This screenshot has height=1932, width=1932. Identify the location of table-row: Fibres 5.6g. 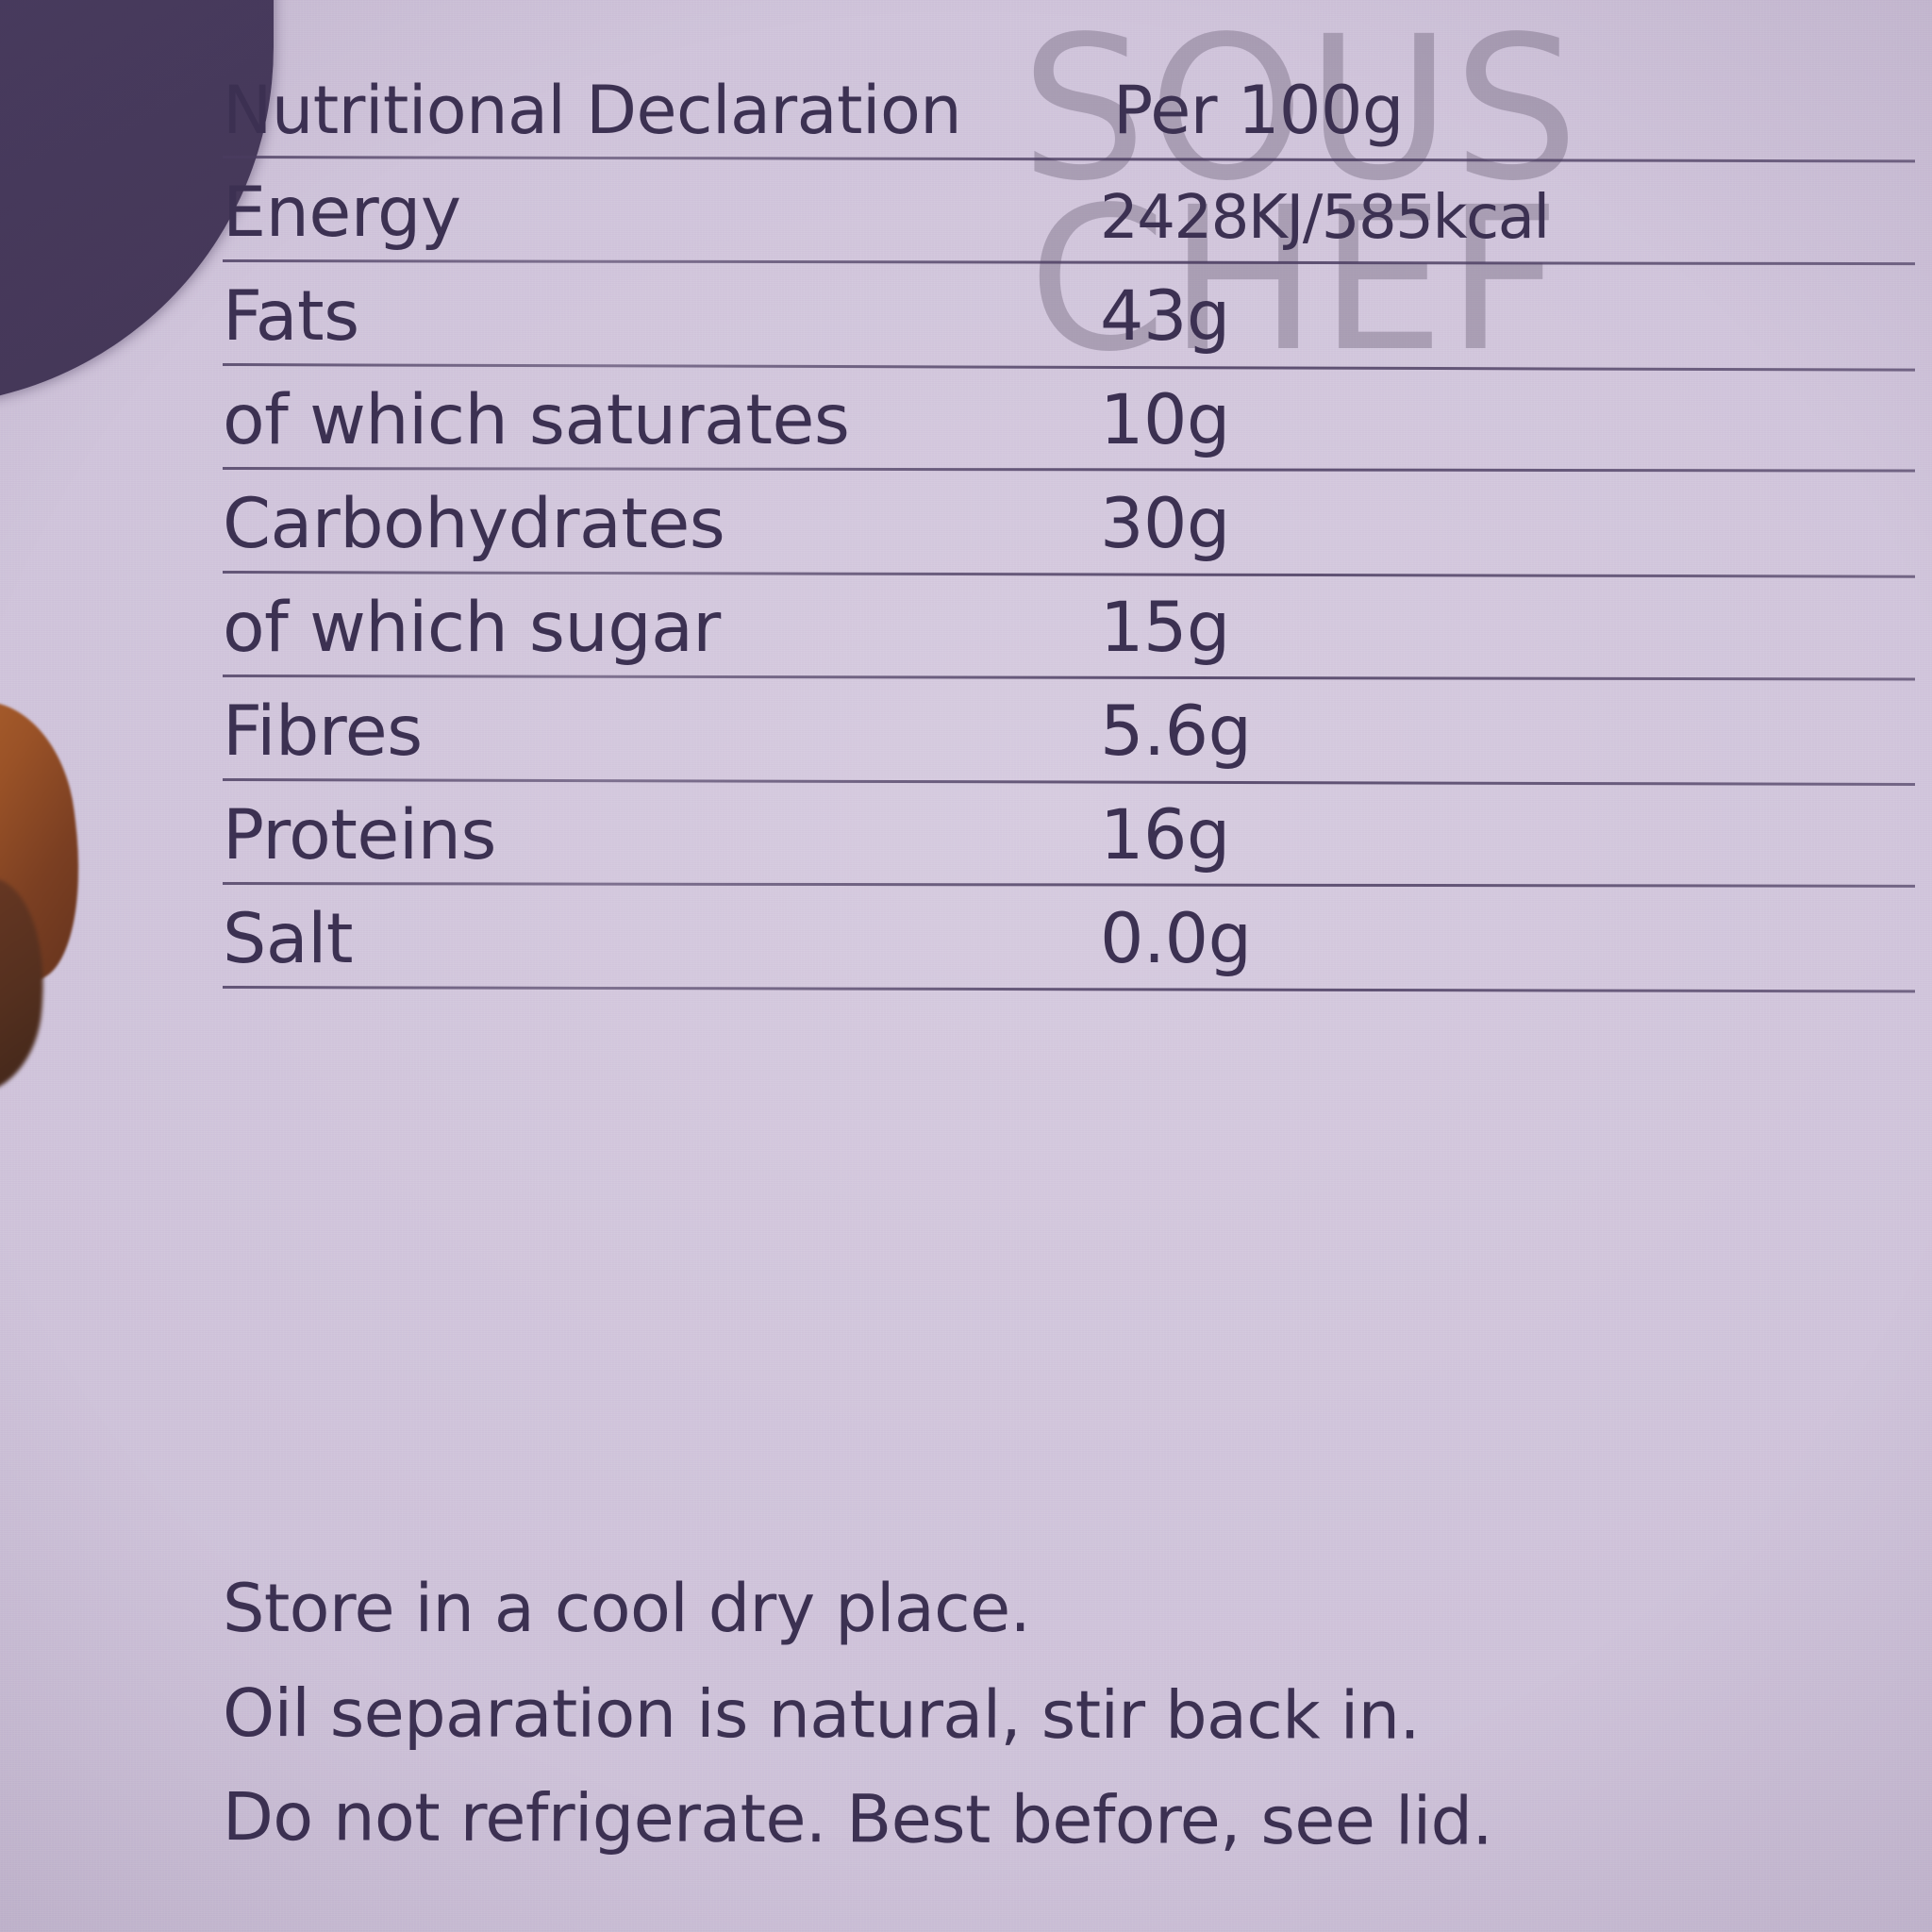
(1069, 730).